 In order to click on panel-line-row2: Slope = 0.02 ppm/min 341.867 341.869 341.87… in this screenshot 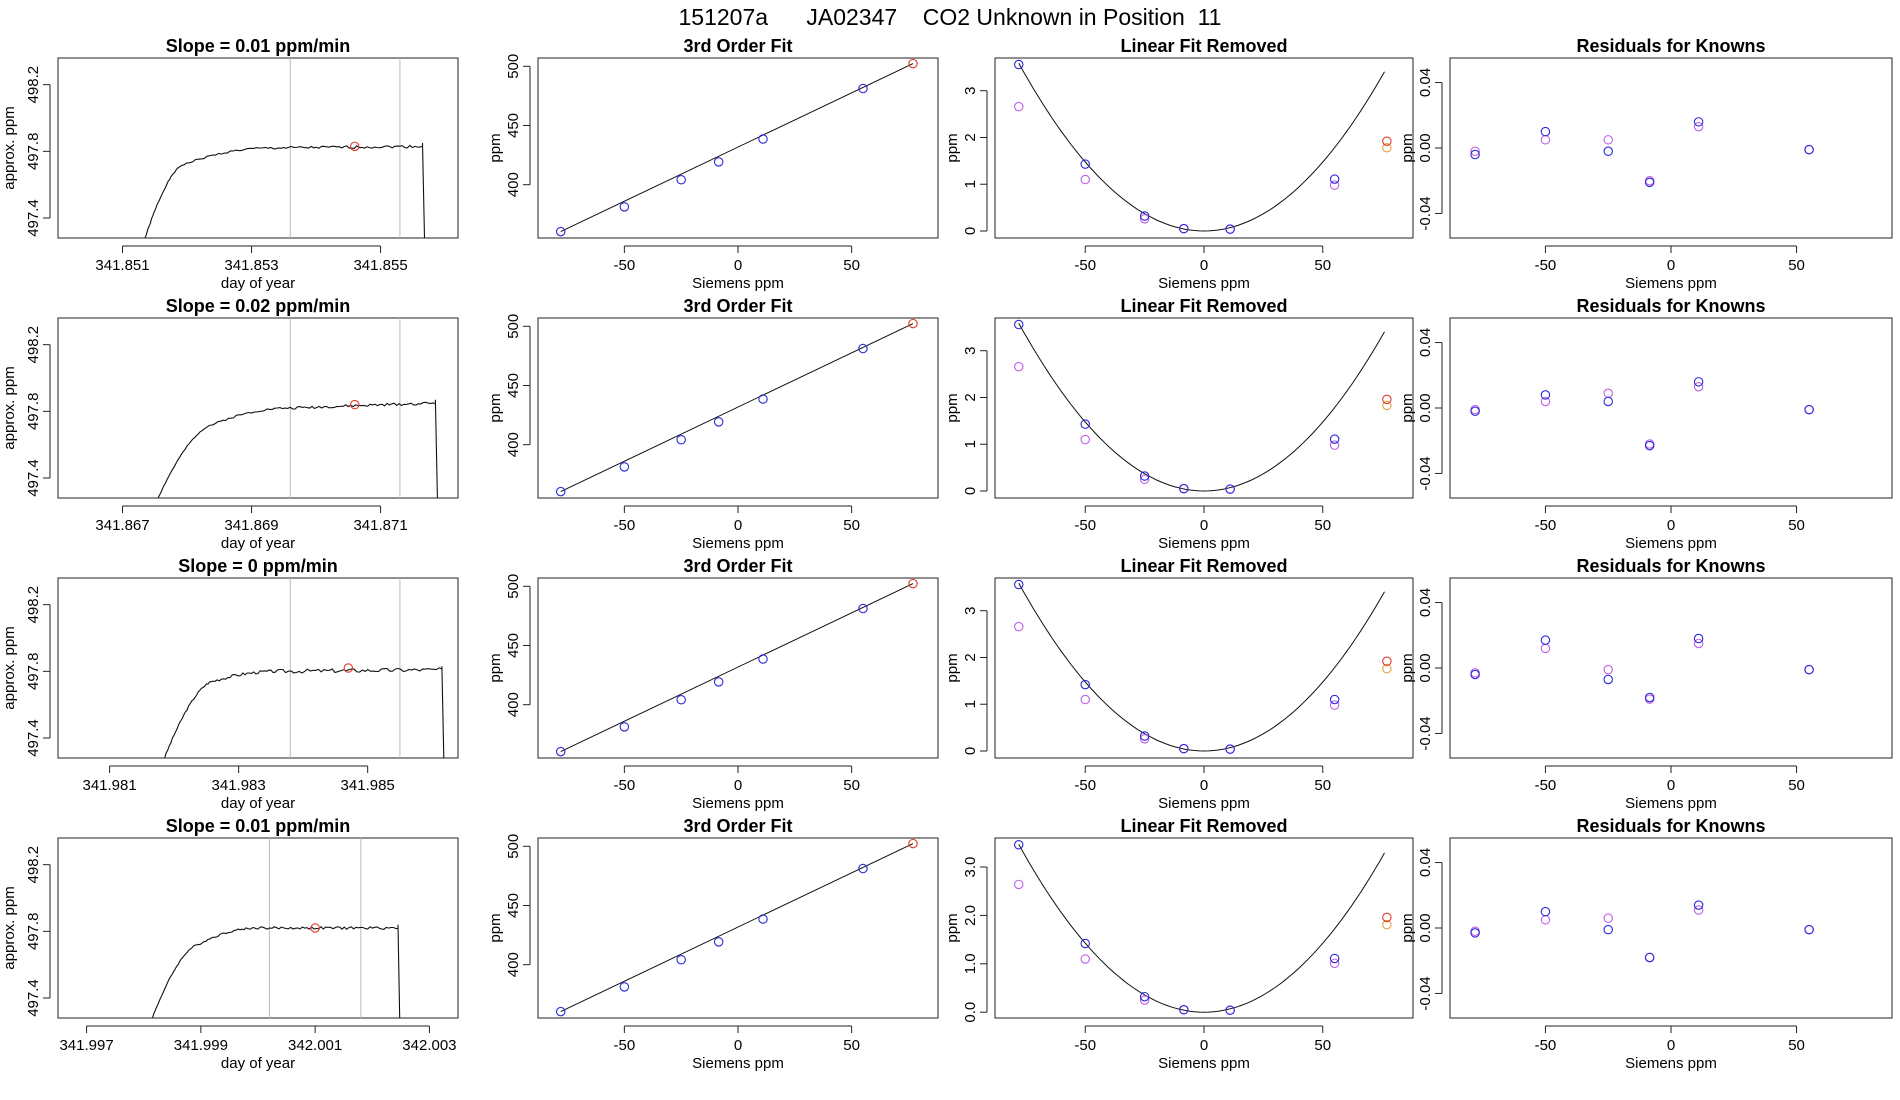, I will do `click(230, 424)`.